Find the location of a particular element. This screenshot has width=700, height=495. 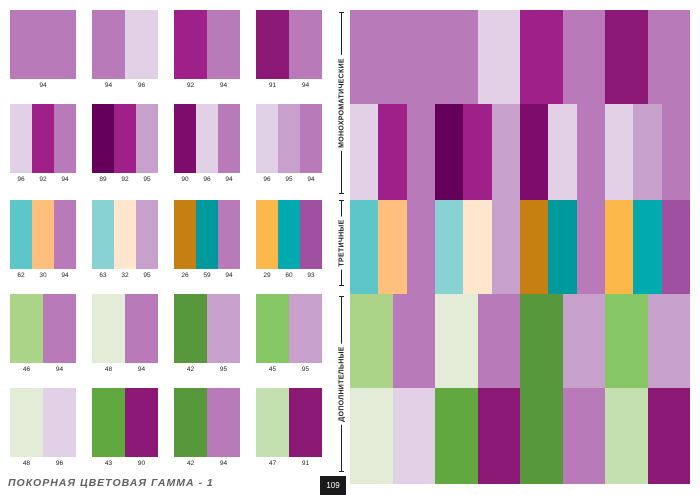

swatch-labels: 92 94 is located at coordinates (207, 86).